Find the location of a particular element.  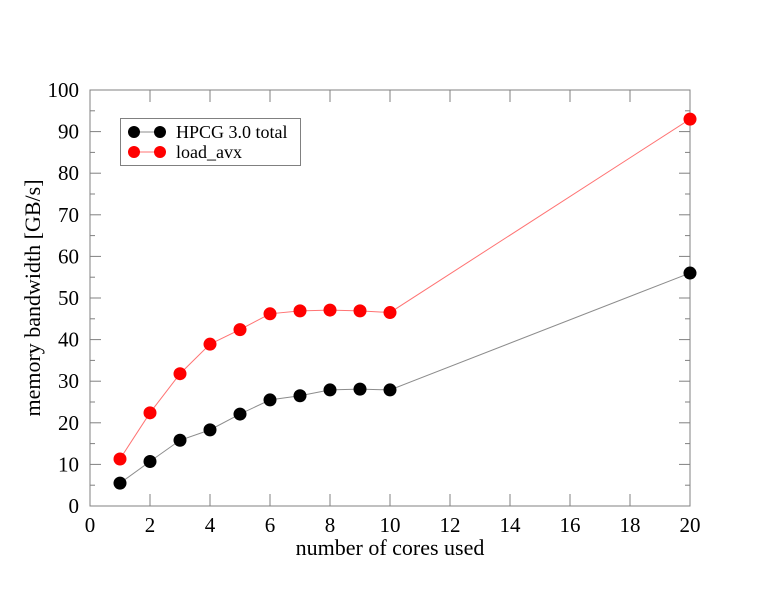

y-tick-label: 10 is located at coordinates (68, 464).